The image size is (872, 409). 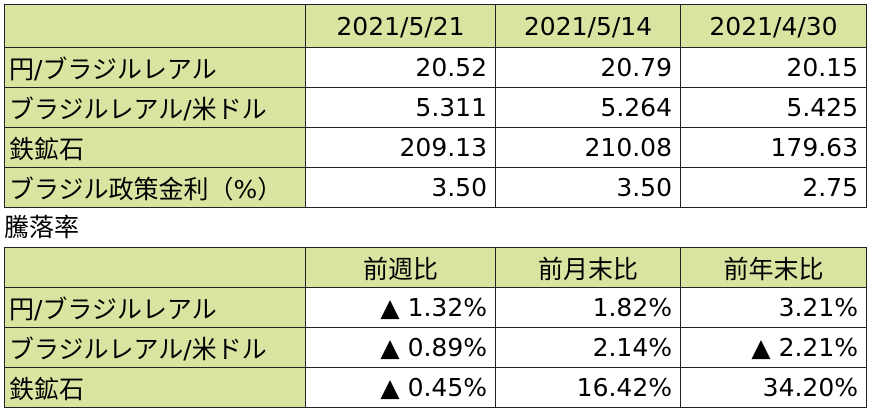 I want to click on value-cell: 5.311, so click(x=400, y=107).